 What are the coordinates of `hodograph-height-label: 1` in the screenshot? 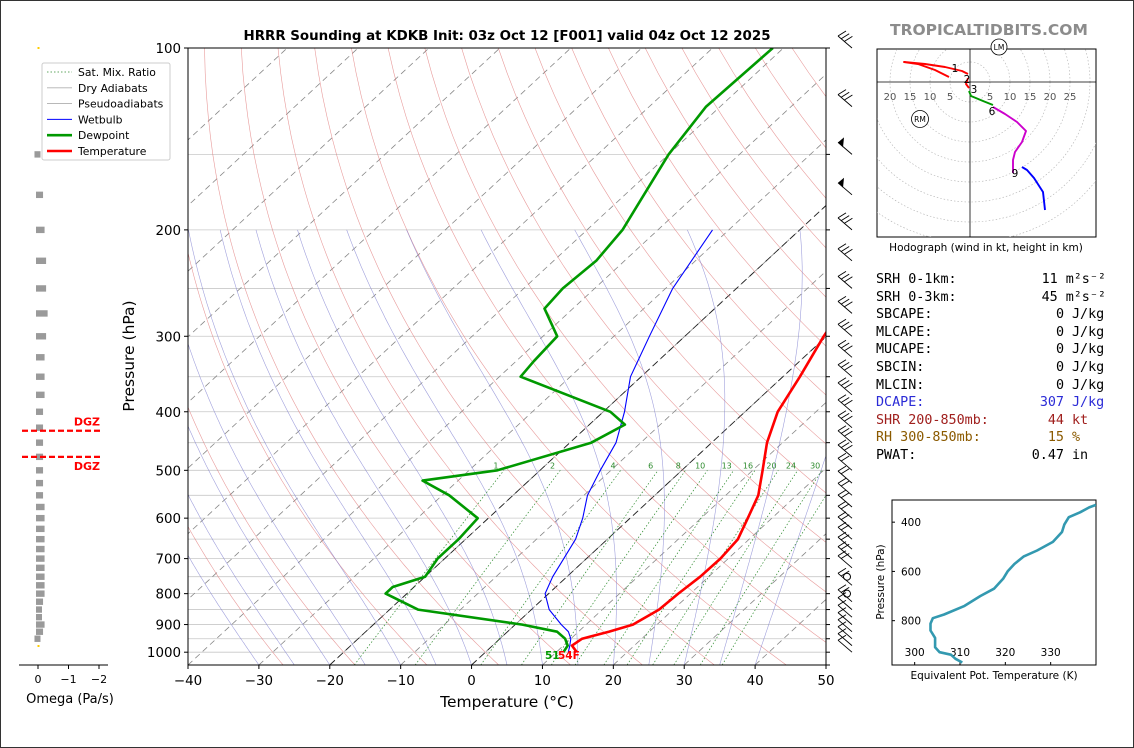 It's located at (955, 69).